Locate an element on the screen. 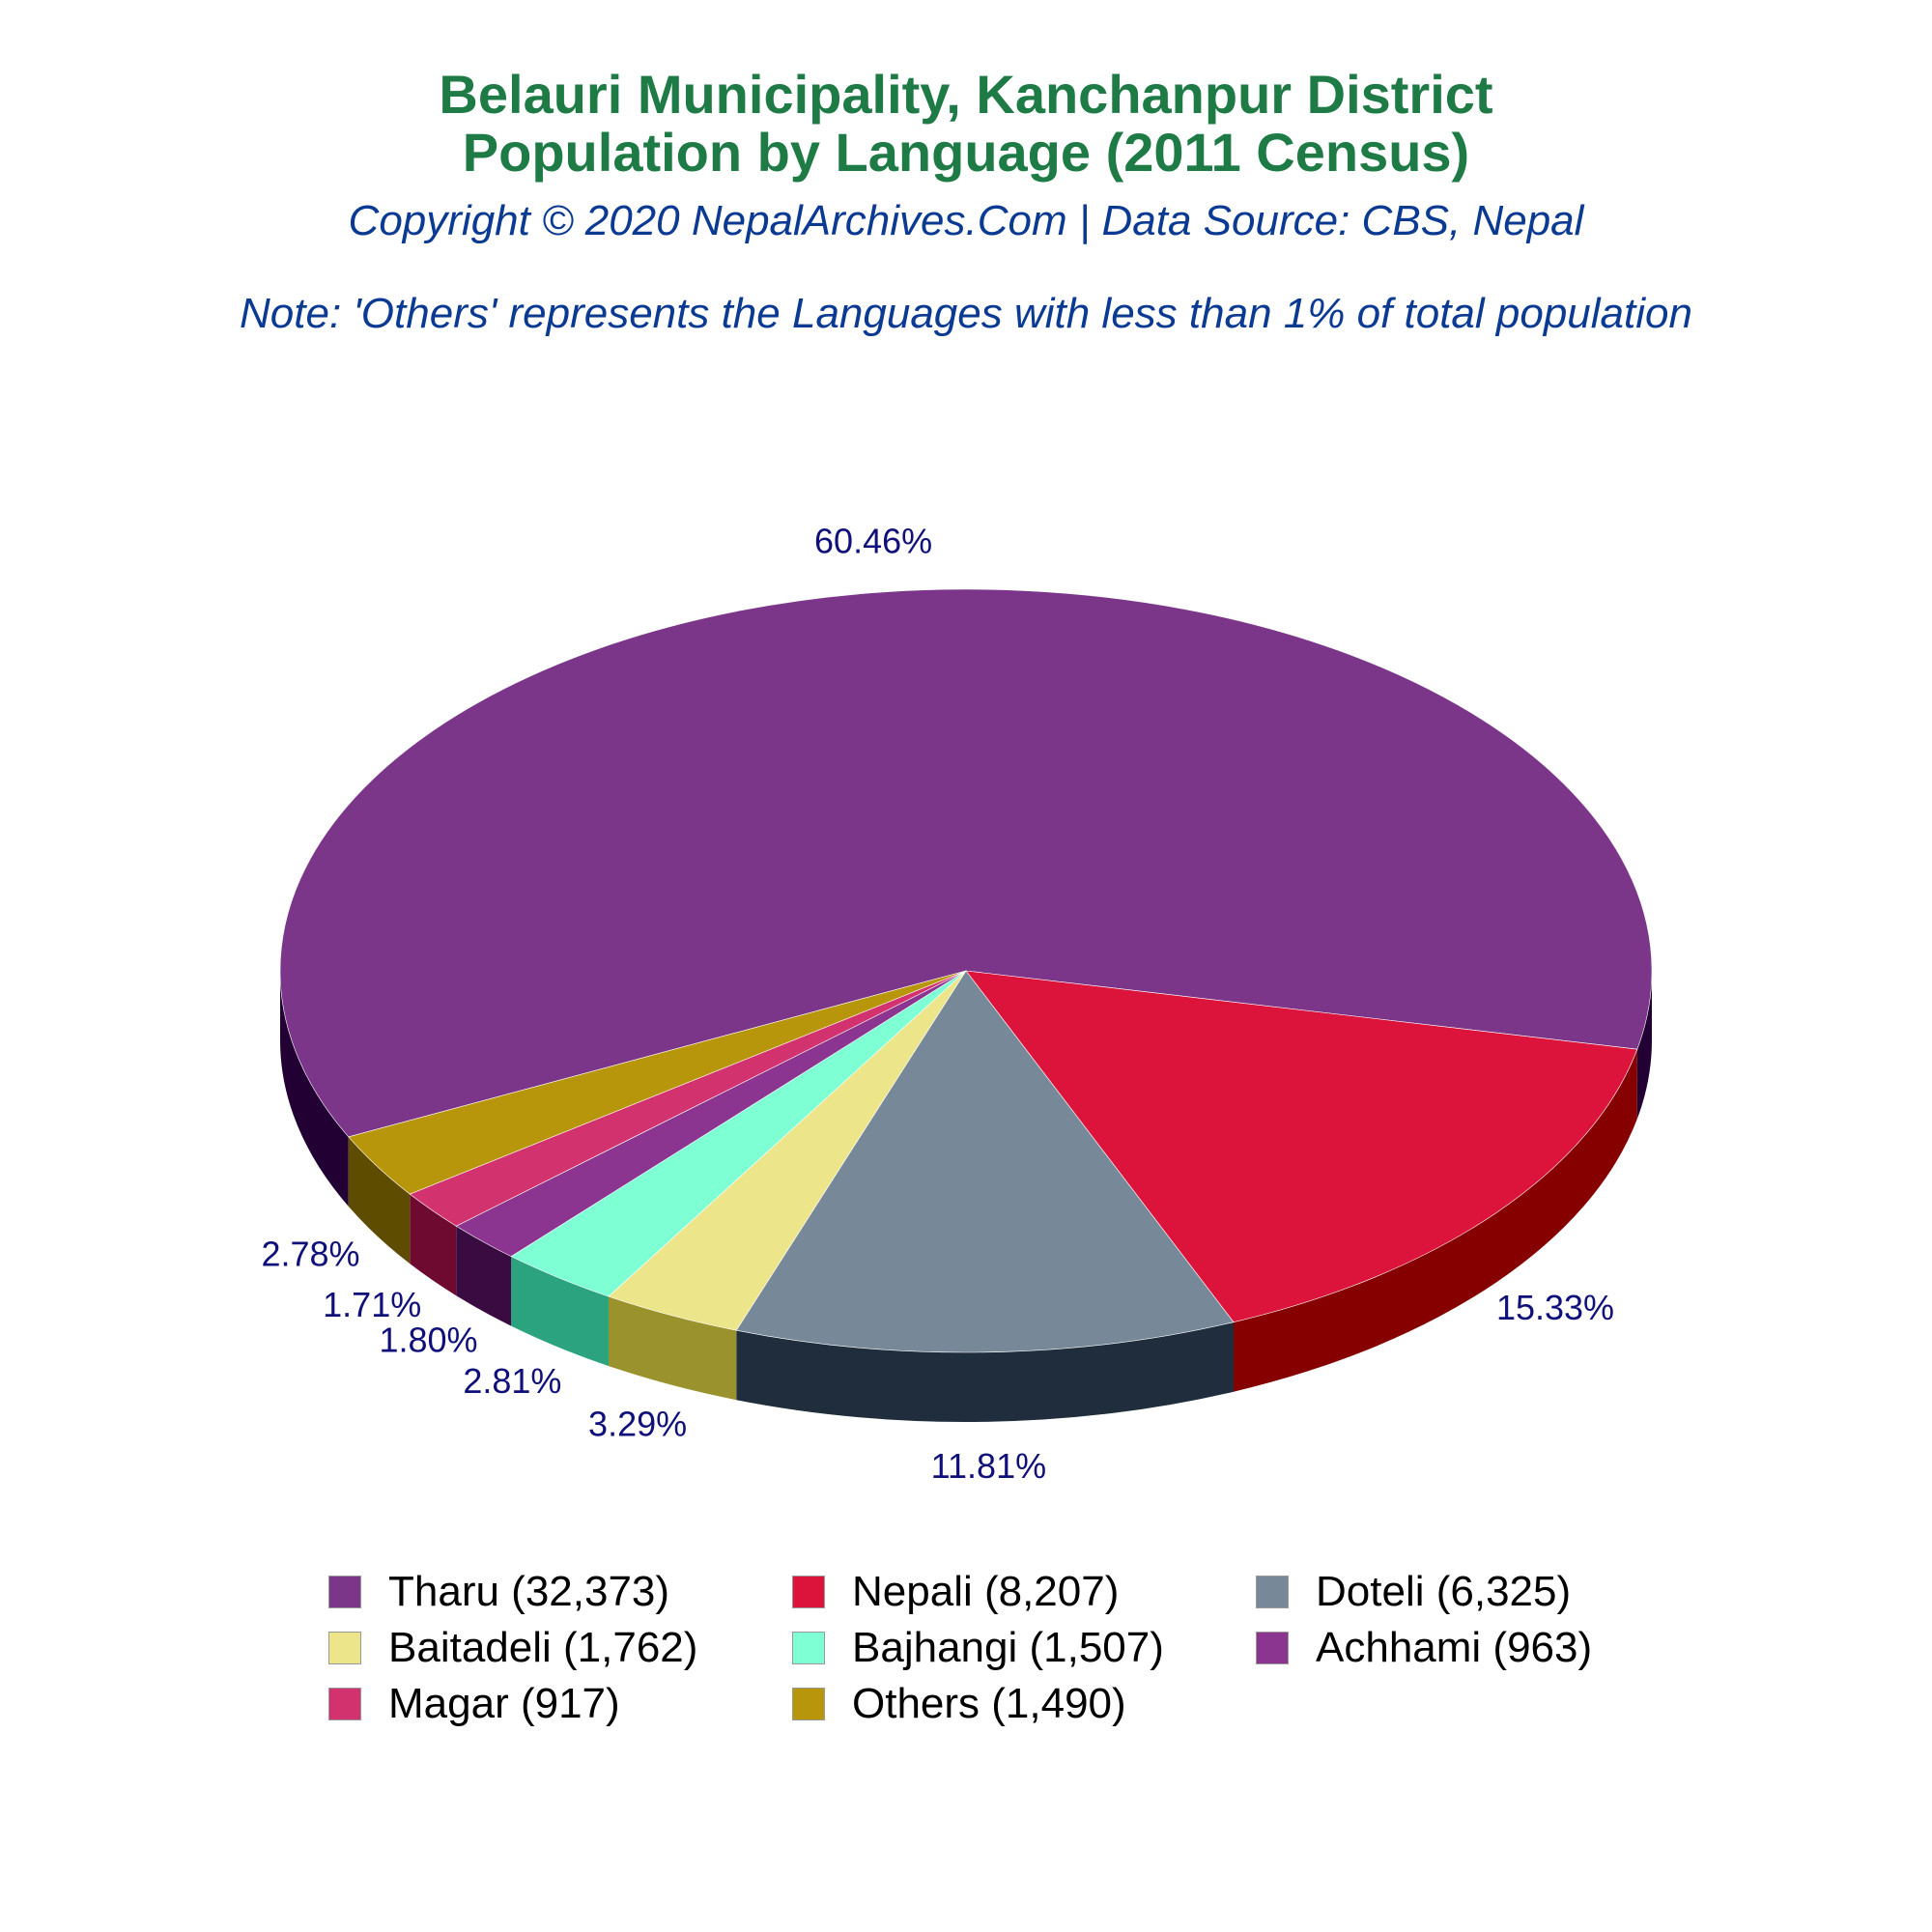 Image resolution: width=1932 pixels, height=1932 pixels. legend-label-others: Others (1,490) is located at coordinates (989, 1703).